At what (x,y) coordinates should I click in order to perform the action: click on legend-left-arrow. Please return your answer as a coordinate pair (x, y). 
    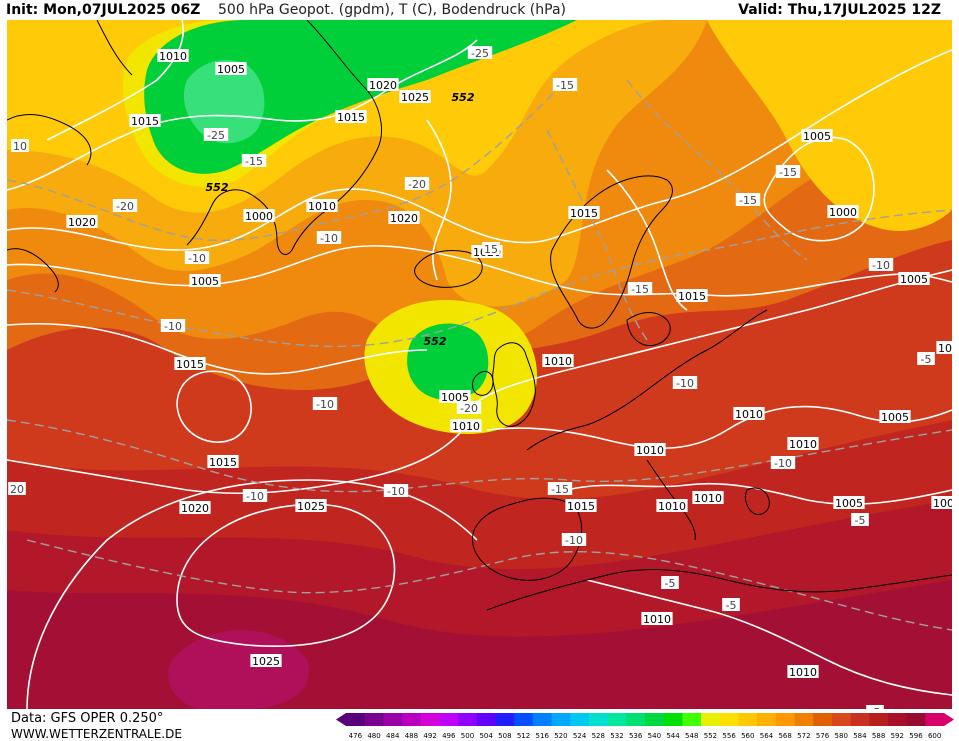
    Looking at the image, I should click on (341, 719).